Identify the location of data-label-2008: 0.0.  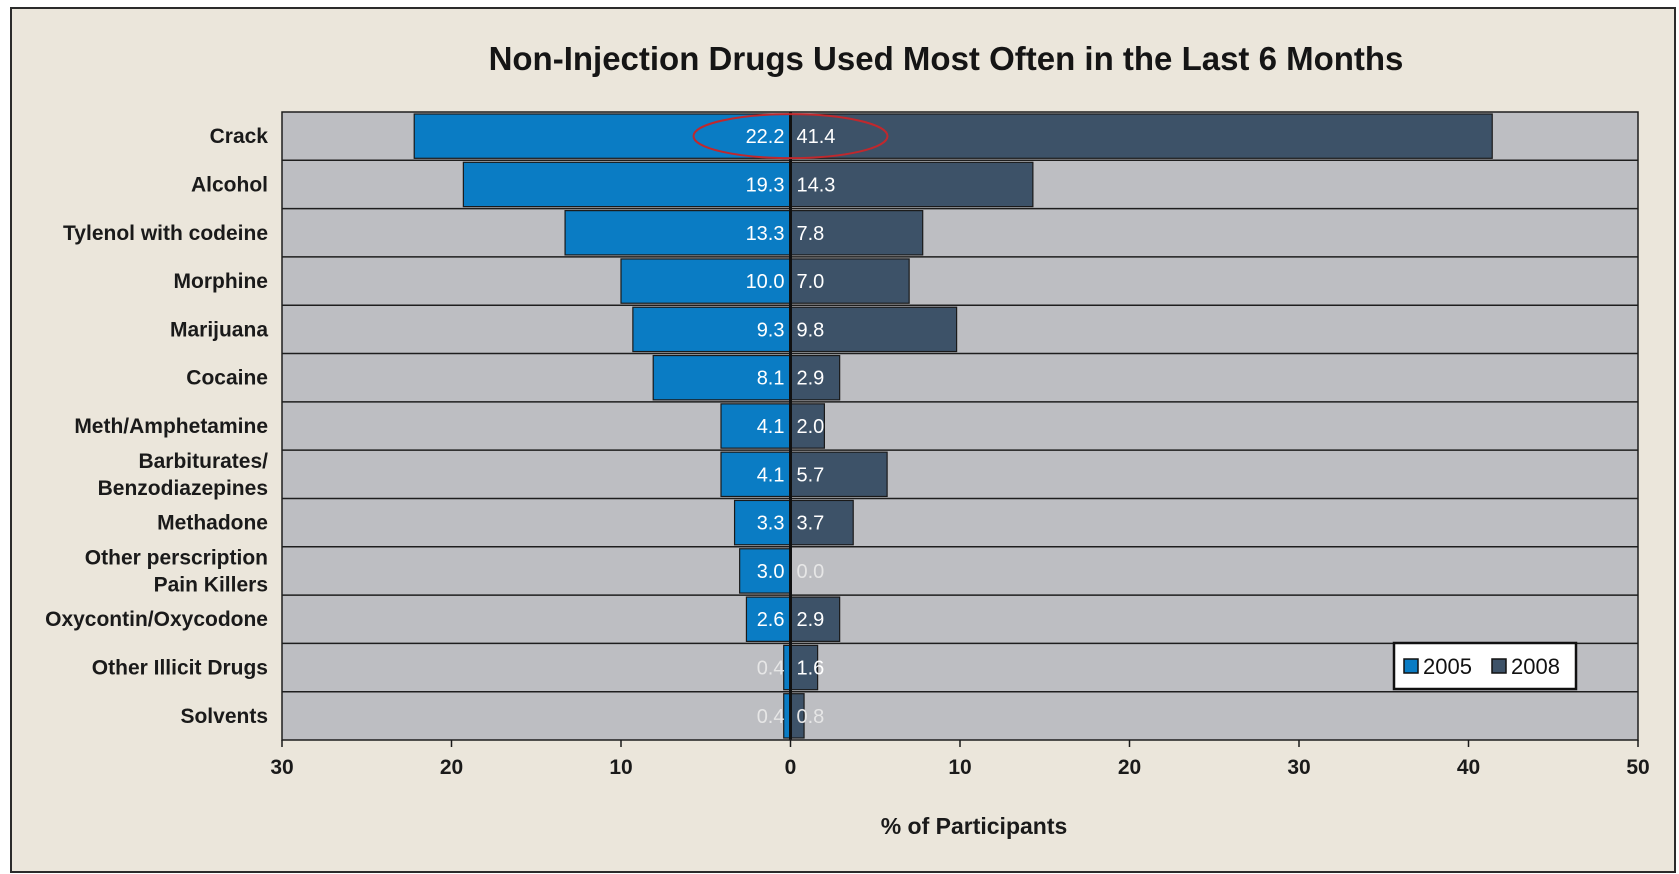
(811, 572).